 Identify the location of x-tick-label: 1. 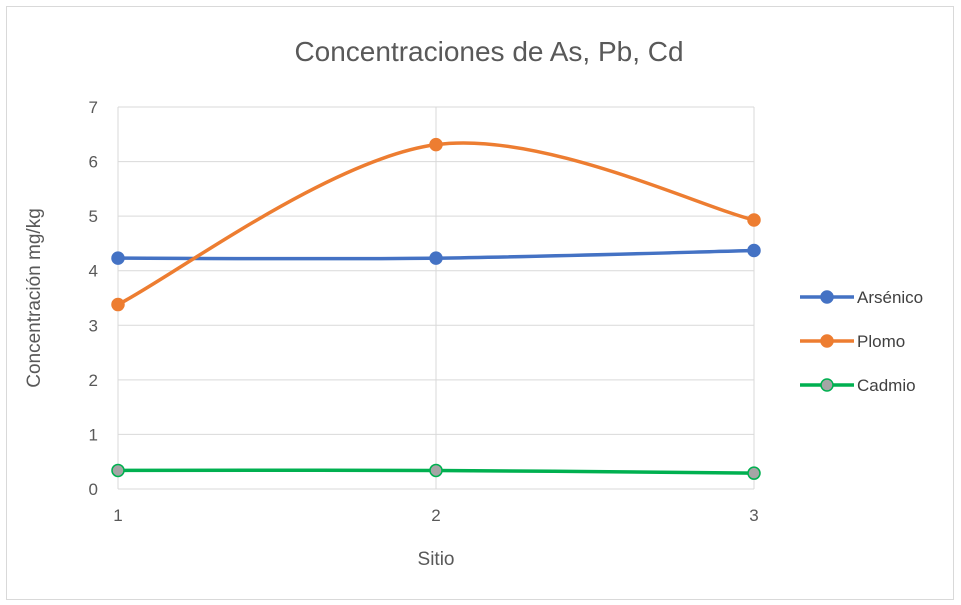
(117, 515).